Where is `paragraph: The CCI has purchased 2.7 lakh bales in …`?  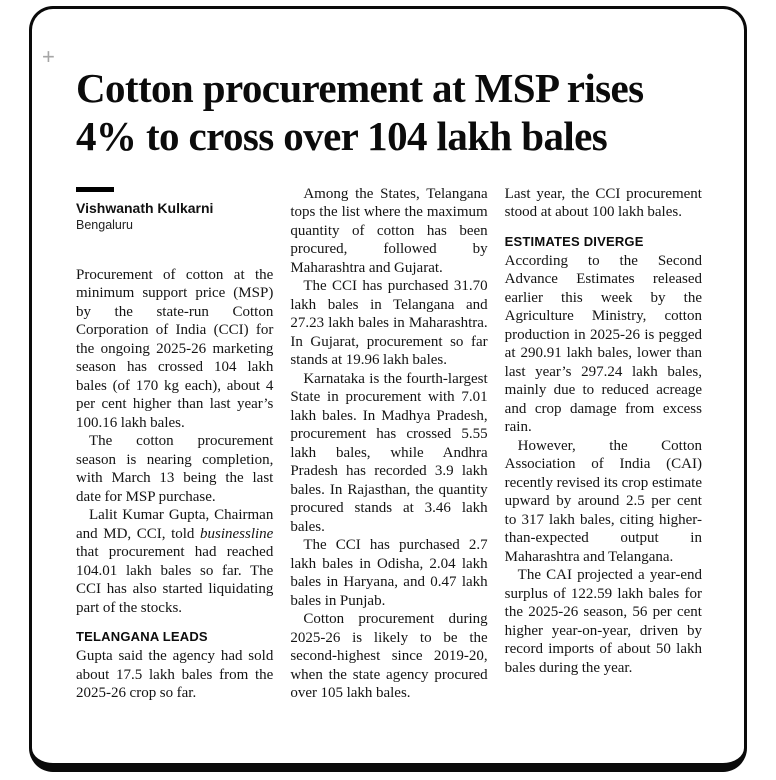
paragraph: The CCI has purchased 2.7 lakh bales in … is located at coordinates (389, 573).